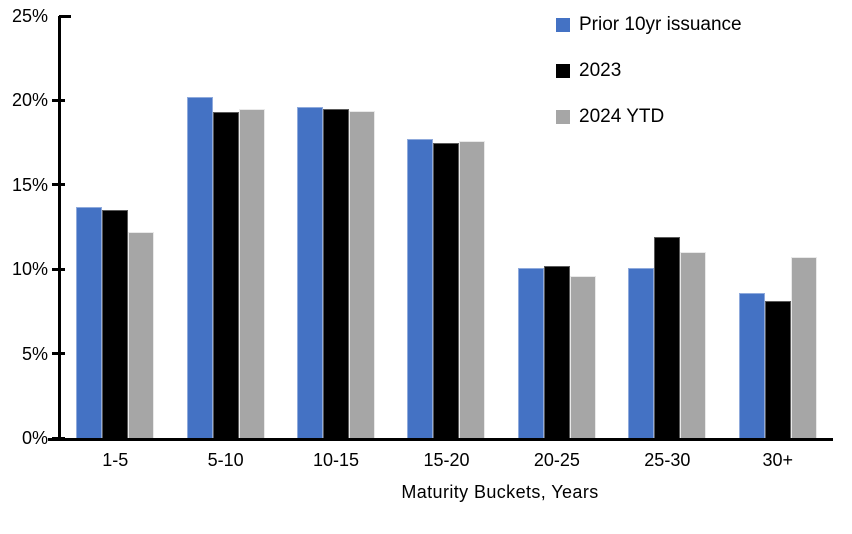 The image size is (852, 534). I want to click on y-axis-line, so click(59, 228).